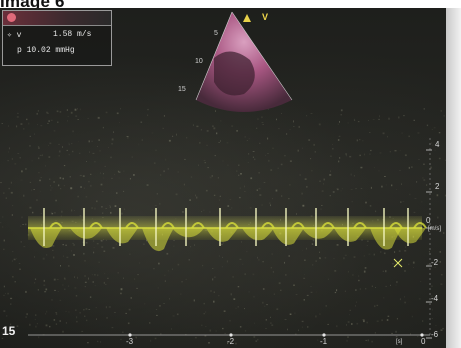 The width and height of the screenshot is (461, 348). What do you see at coordinates (244, 61) in the screenshot?
I see `sector-image` at bounding box center [244, 61].